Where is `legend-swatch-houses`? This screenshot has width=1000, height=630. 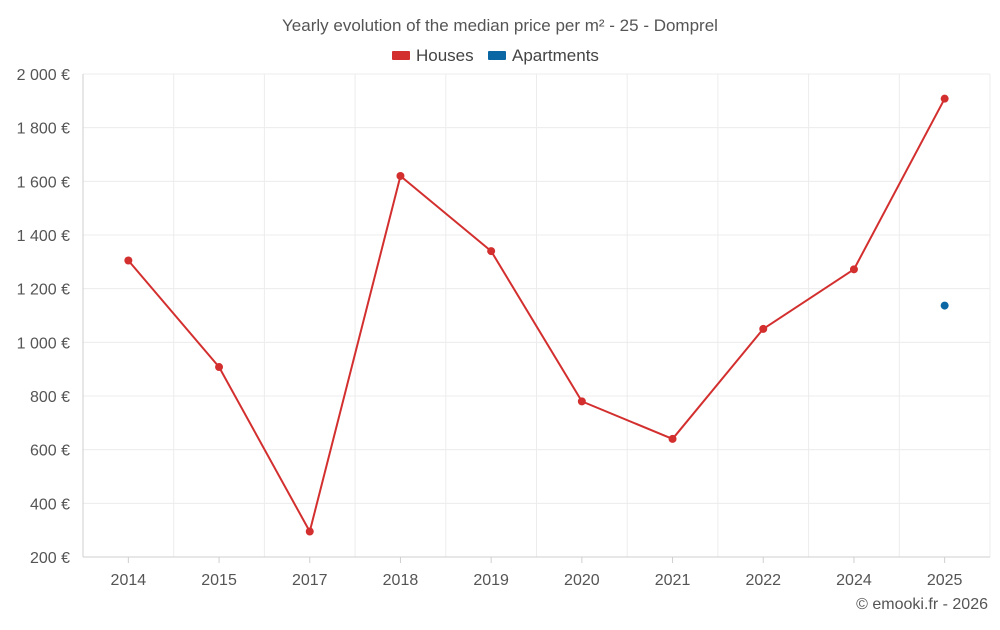
legend-swatch-houses is located at coordinates (401, 55).